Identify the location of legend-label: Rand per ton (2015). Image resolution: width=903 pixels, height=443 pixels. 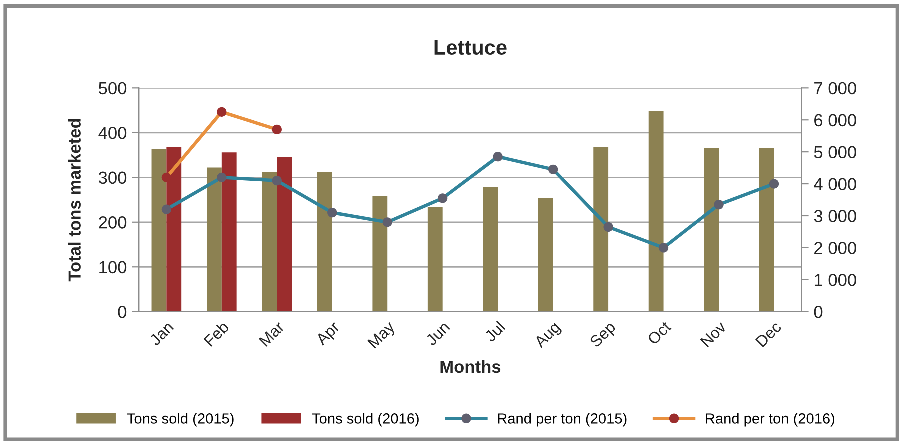
(562, 420).